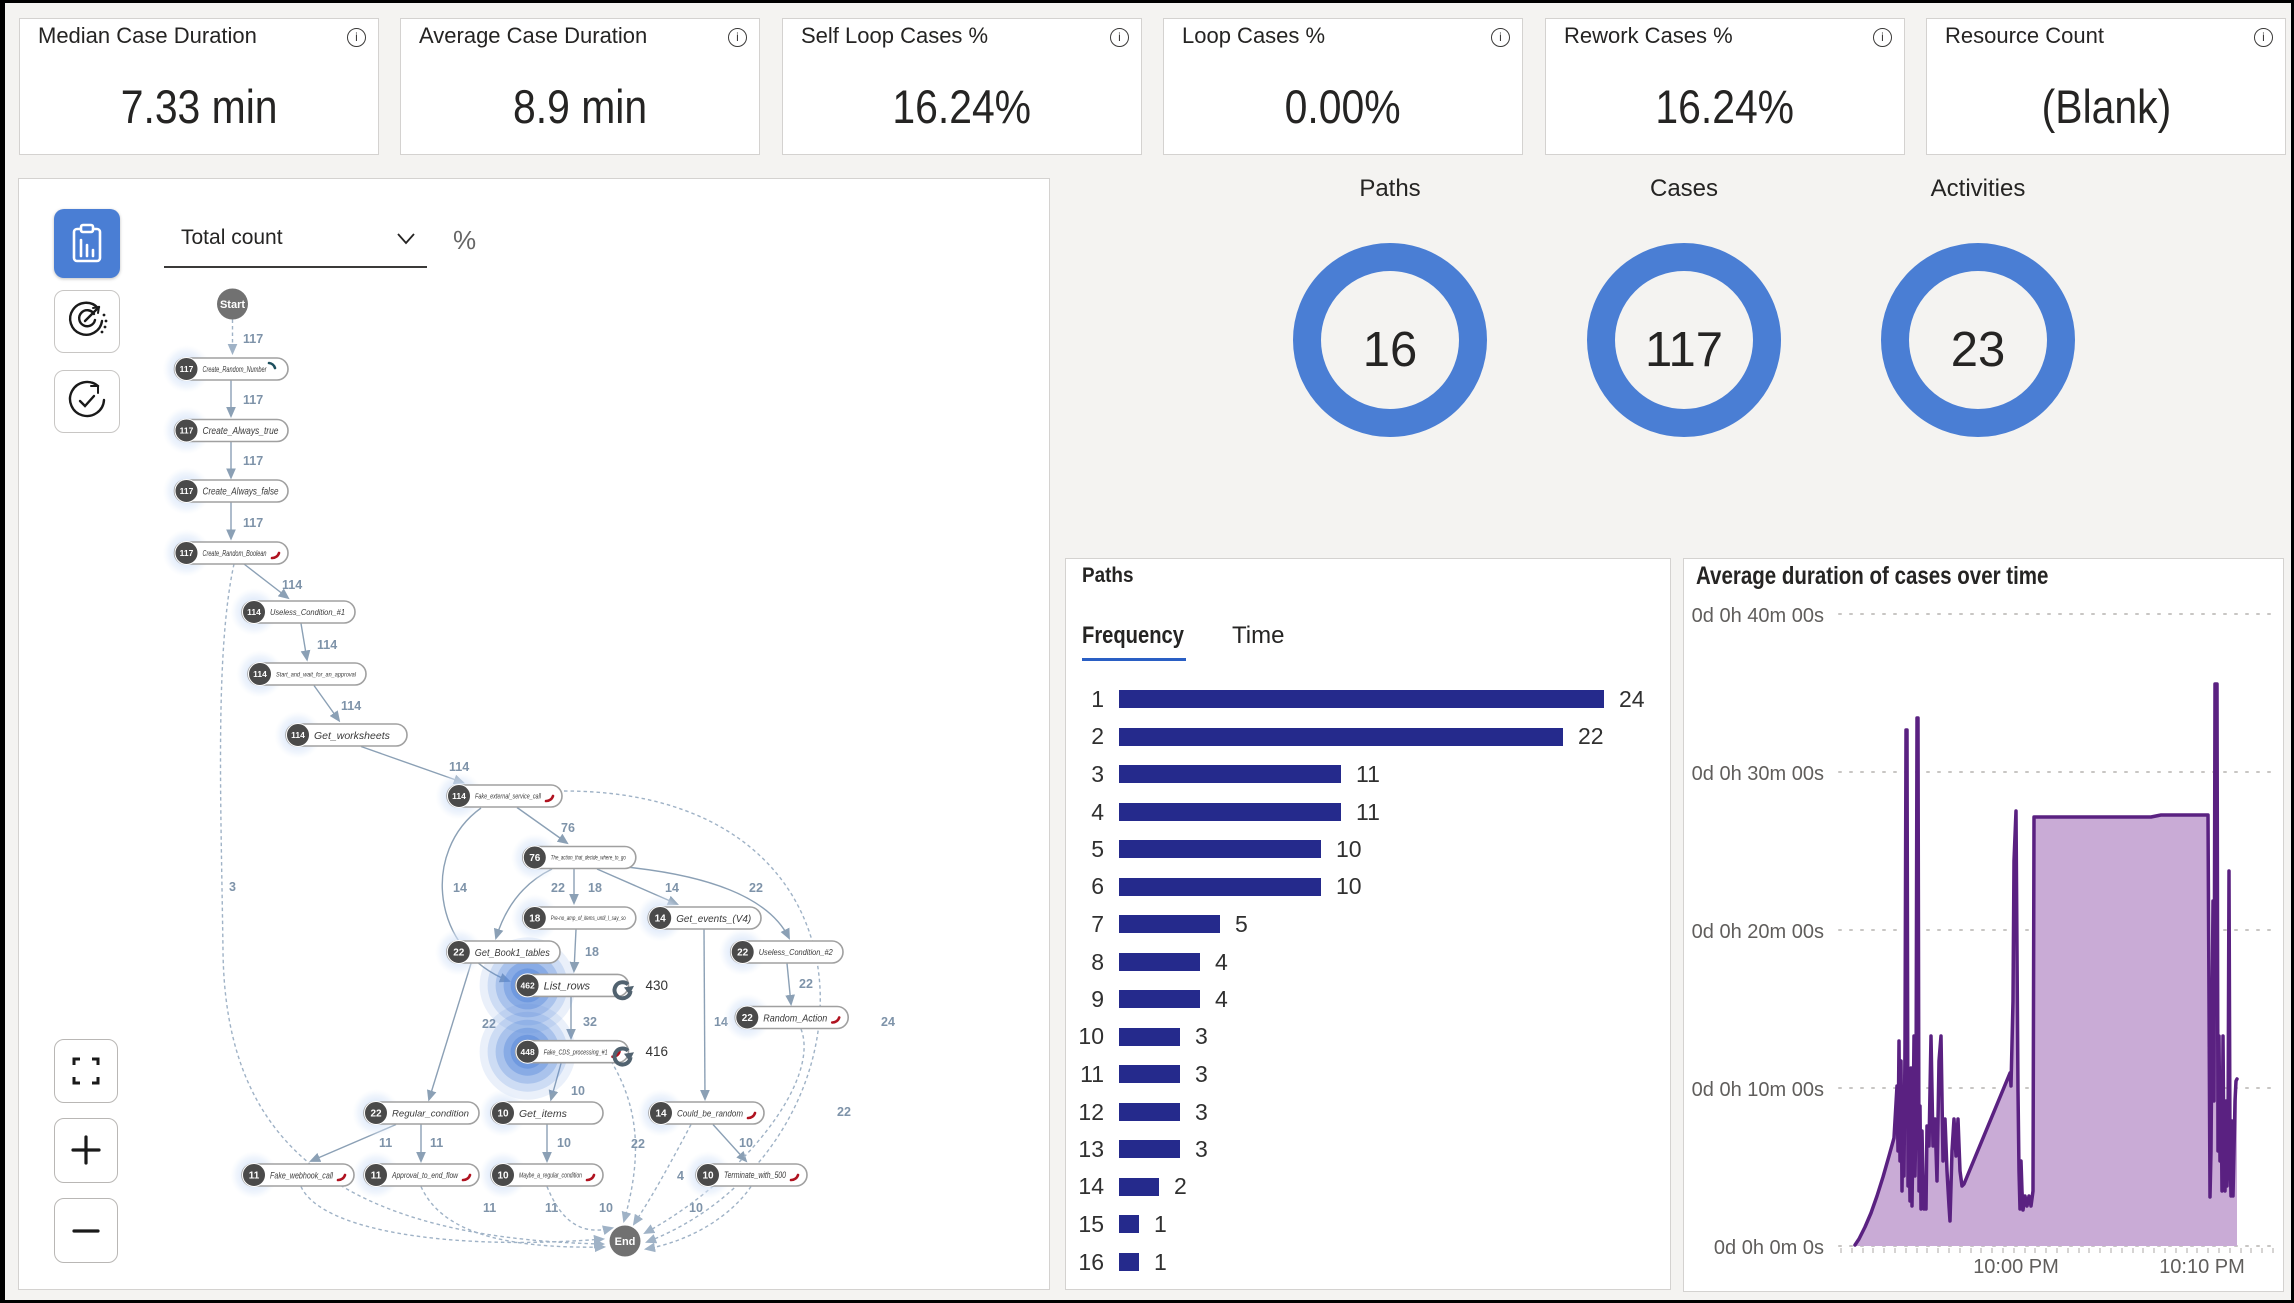 The image size is (2294, 1303). Describe the element at coordinates (508, 796) in the screenshot. I see `svg-text: Fake_external_service_call` at that location.